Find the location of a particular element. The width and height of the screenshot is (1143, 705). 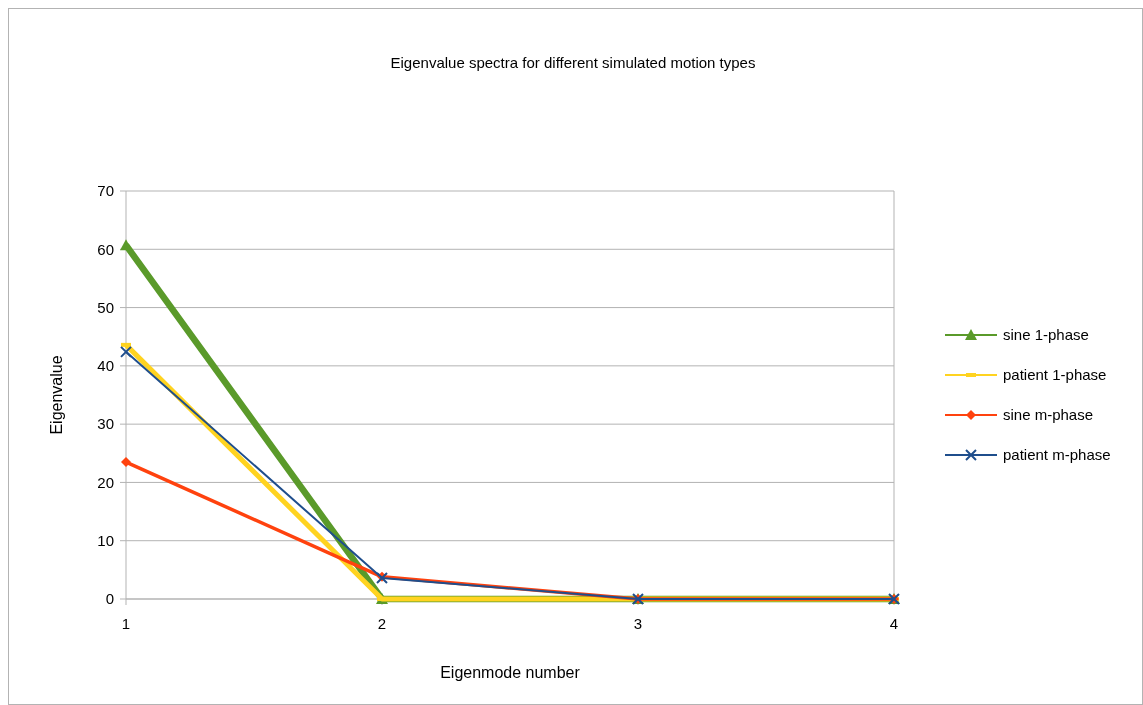

y-tick-label: 20 is located at coordinates (105, 482).